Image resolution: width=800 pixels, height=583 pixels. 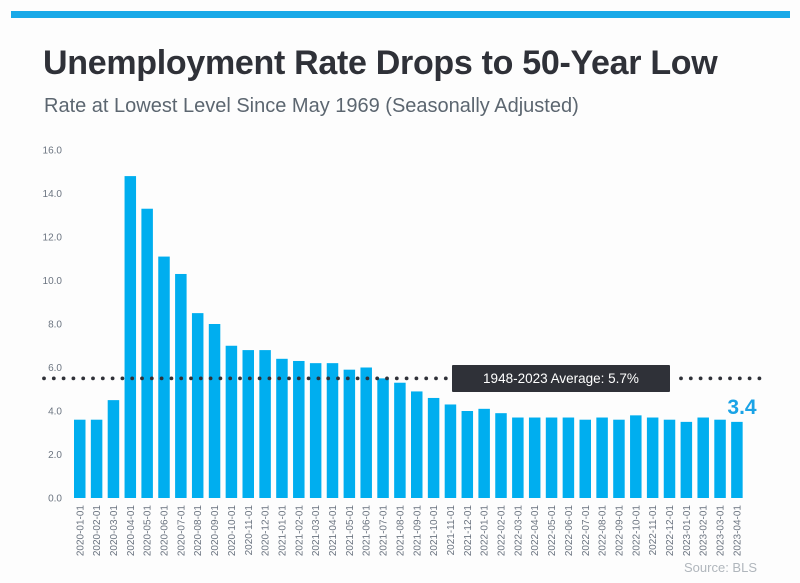 What do you see at coordinates (380, 63) in the screenshot?
I see `chart-title: Unemployment Rate Drops to 50-Year Low` at bounding box center [380, 63].